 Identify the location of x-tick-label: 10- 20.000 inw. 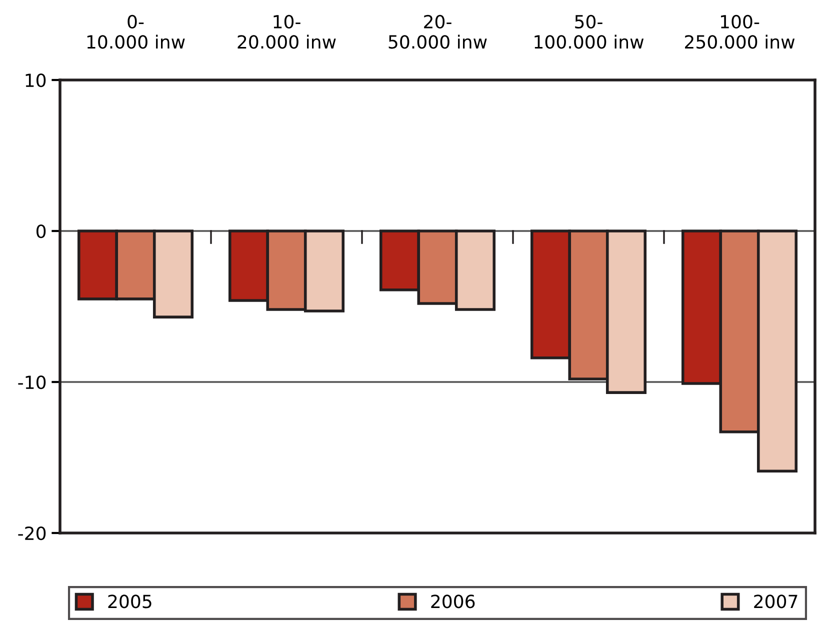
(287, 31).